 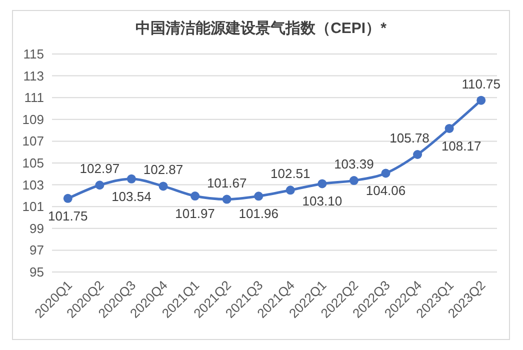 What do you see at coordinates (481, 84) in the screenshot?
I see `data-label: 110.75` at bounding box center [481, 84].